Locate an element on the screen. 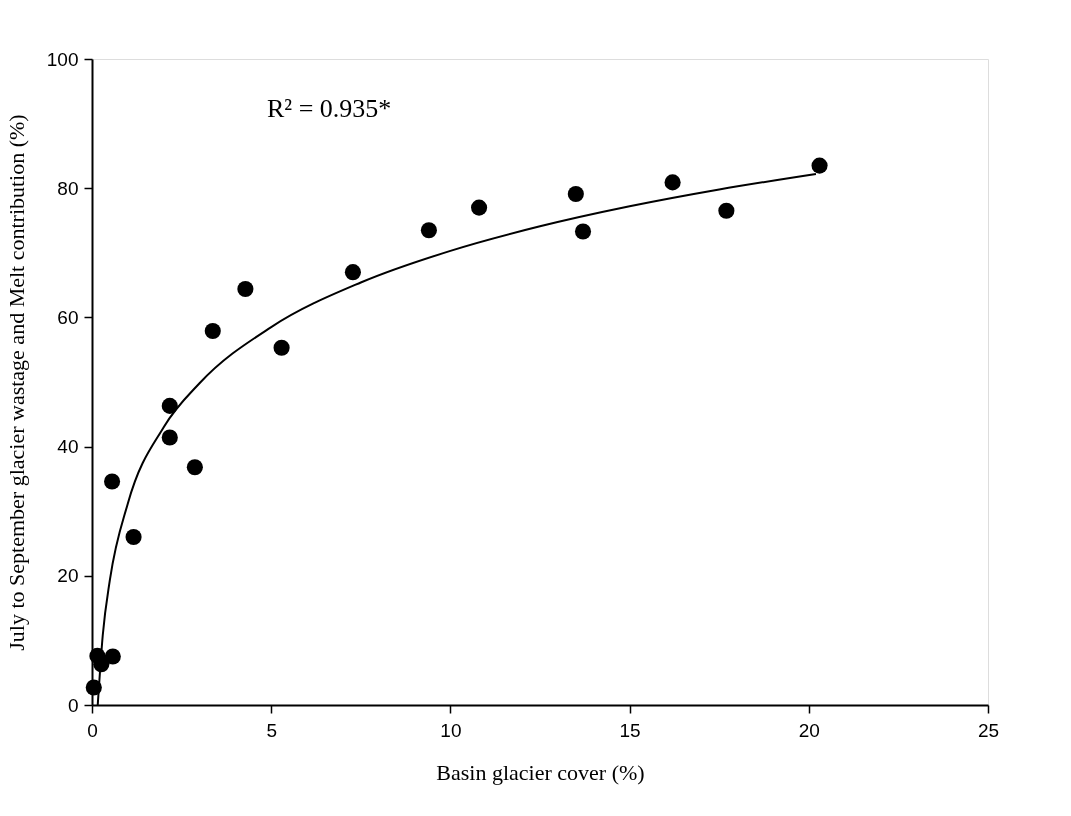 This screenshot has height=816, width=1071. x-axis-title: Basin glacier cover (%) is located at coordinates (540, 772).